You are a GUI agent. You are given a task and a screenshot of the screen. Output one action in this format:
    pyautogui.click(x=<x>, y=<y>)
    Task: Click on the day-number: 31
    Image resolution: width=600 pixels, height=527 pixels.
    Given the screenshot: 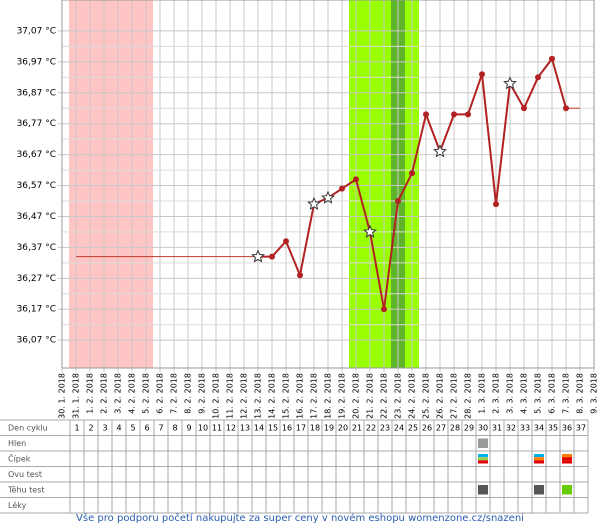 What is the action you would take?
    pyautogui.click(x=497, y=427)
    